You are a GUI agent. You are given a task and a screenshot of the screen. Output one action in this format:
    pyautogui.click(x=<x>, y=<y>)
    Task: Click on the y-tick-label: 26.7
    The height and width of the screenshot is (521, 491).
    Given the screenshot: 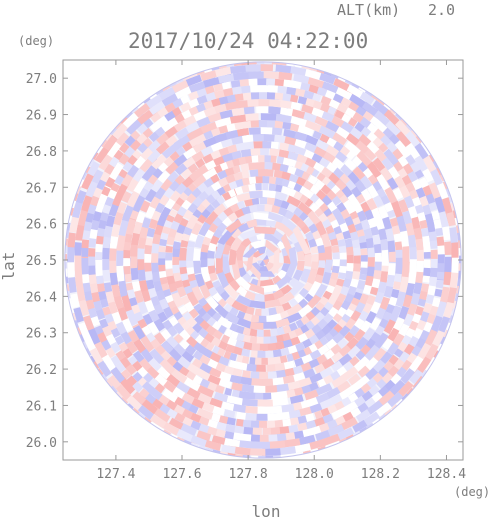 What is the action you would take?
    pyautogui.click(x=41, y=188)
    